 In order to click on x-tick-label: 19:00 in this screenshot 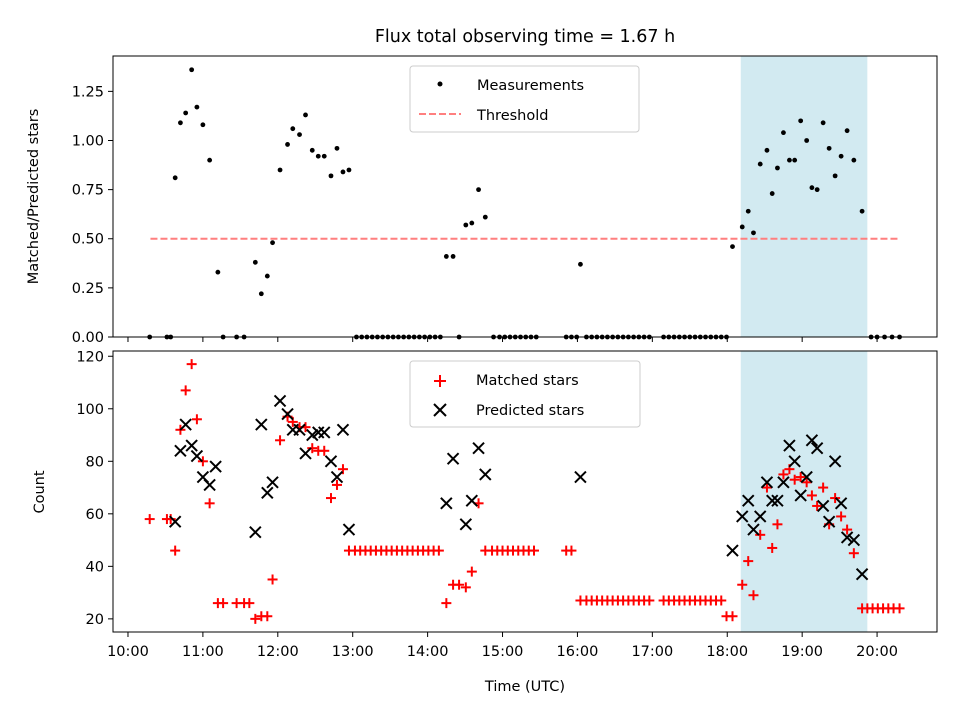, I will do `click(802, 652)`.